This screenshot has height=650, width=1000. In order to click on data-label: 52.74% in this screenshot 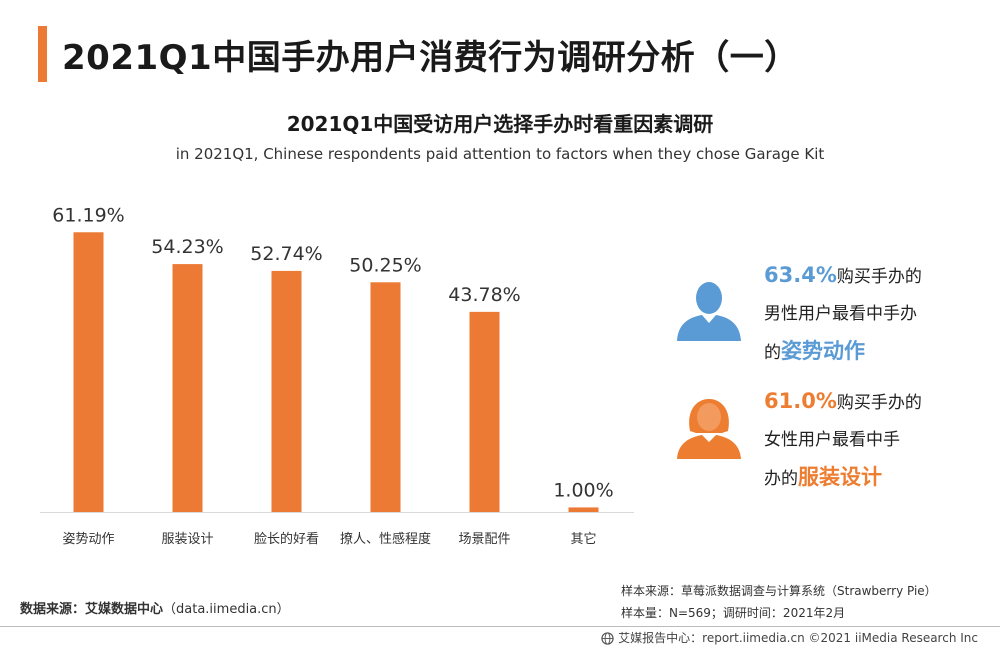, I will do `click(286, 254)`.